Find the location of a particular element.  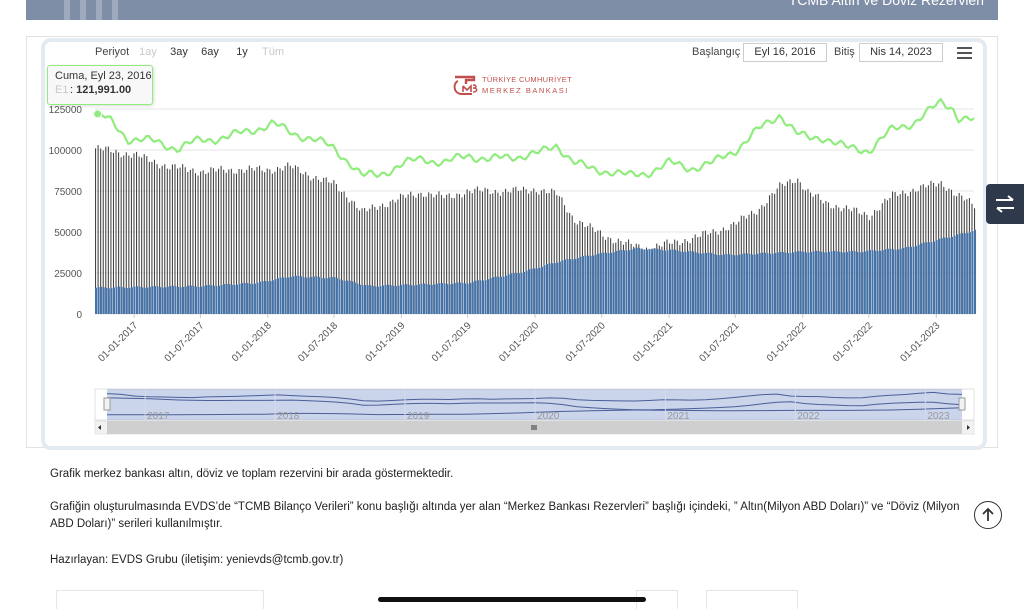

period-all-button: Tüm is located at coordinates (273, 52).